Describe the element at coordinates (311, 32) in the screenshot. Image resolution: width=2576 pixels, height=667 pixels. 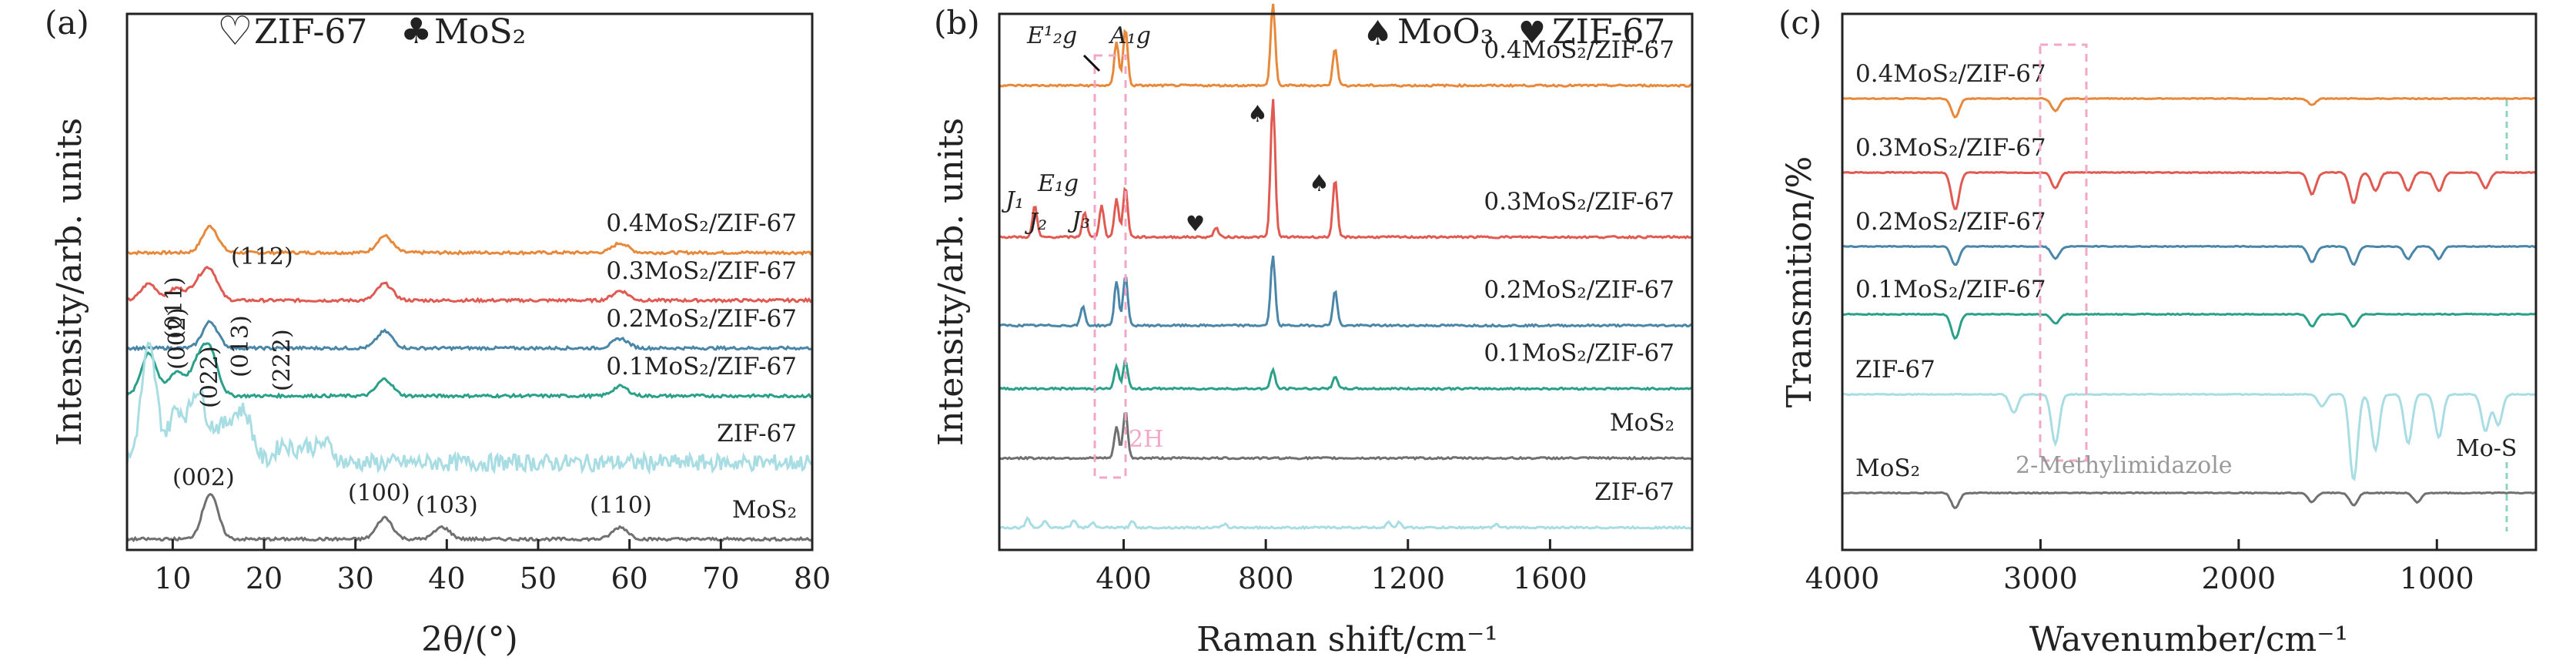
I see `legend-label-zif67-a: ZIF-67` at that location.